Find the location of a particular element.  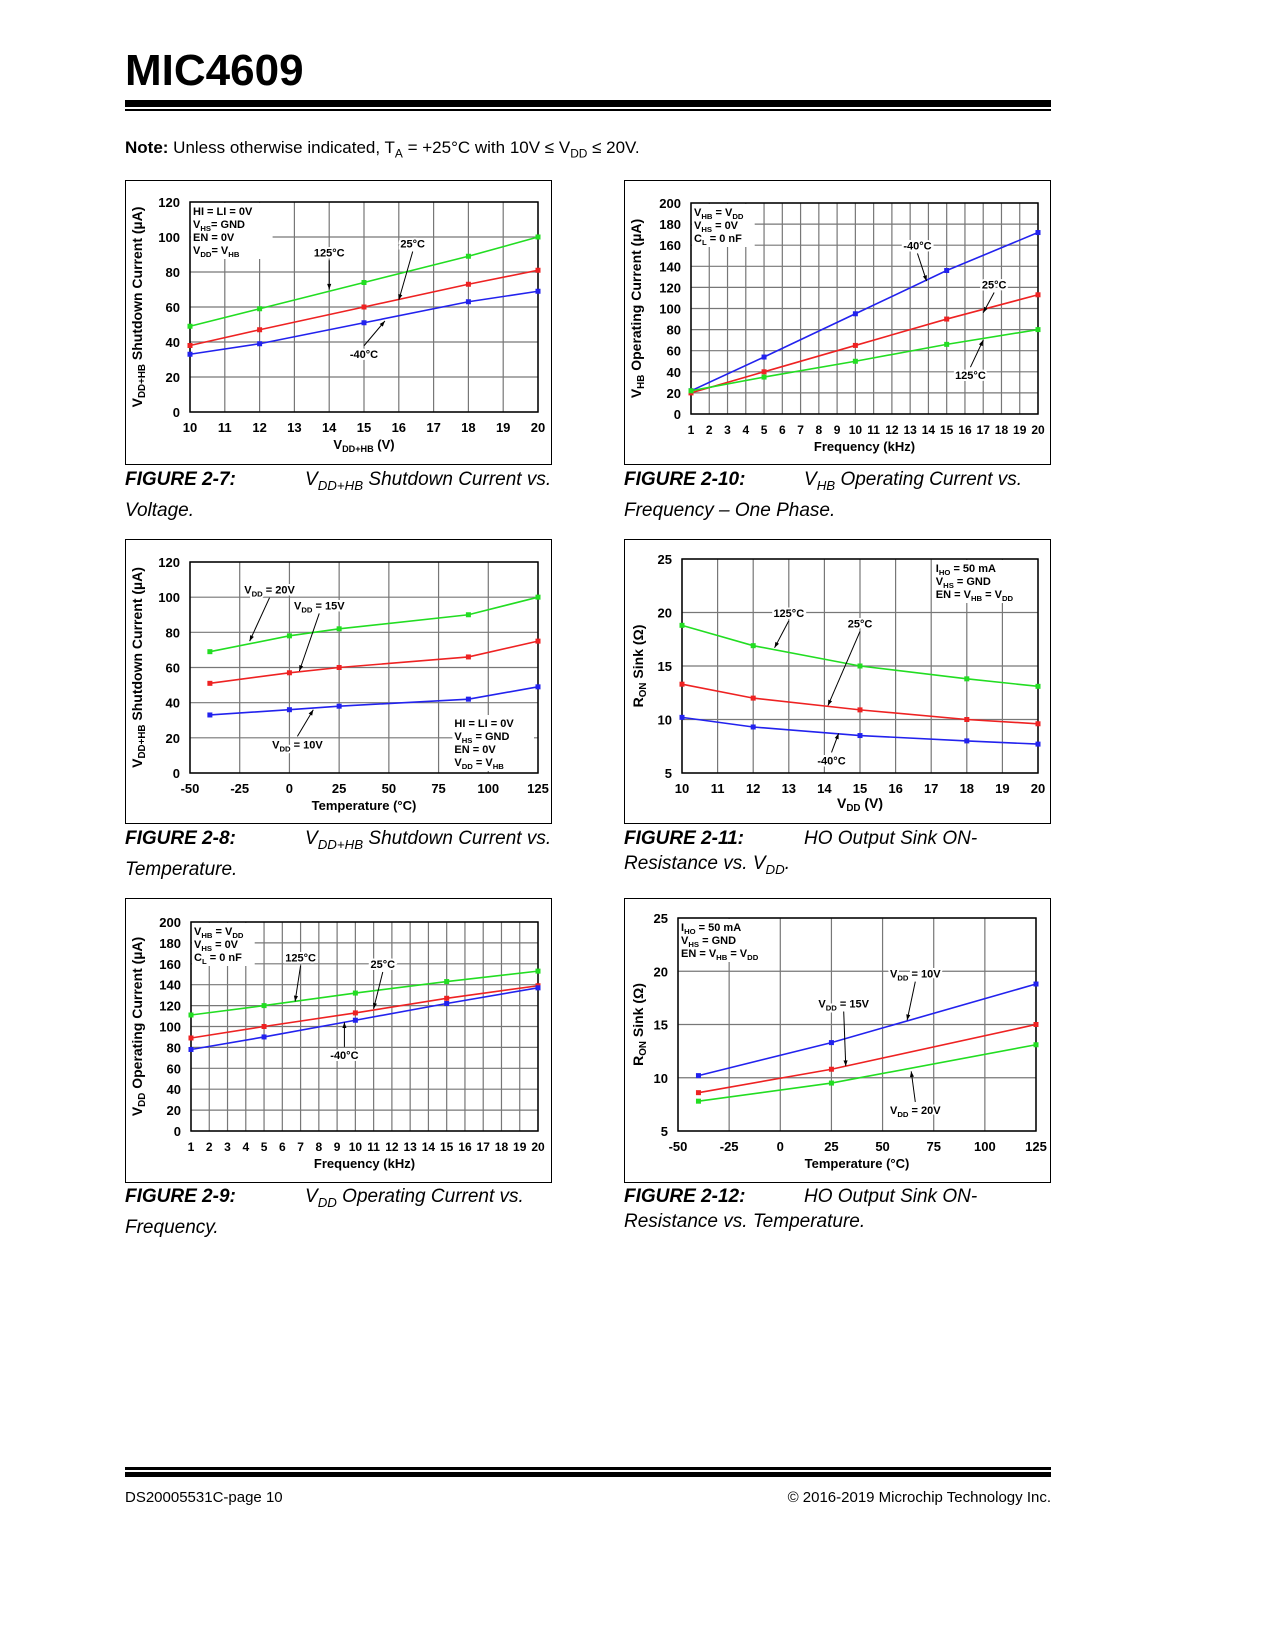

annotation-halo: -40°C is located at coordinates (831, 761).